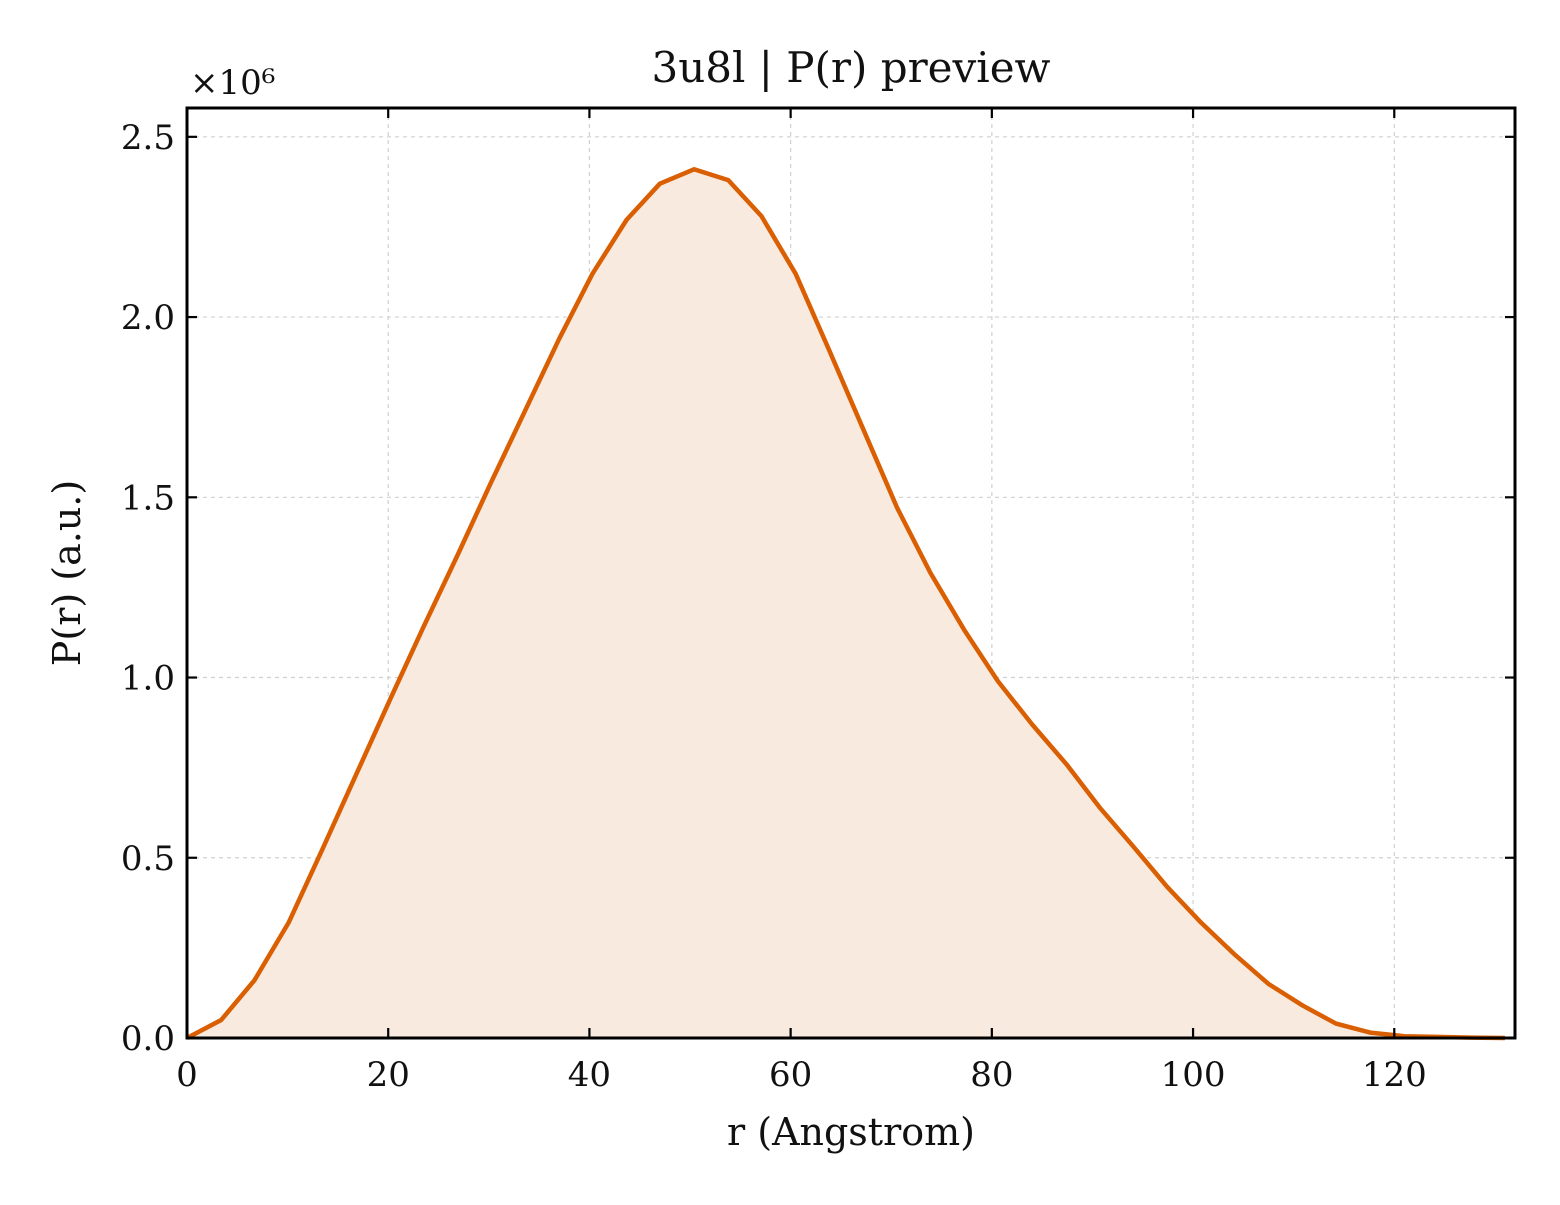 The image size is (1560, 1205). Describe the element at coordinates (148, 859) in the screenshot. I see `y-tick-label: 0.5` at that location.